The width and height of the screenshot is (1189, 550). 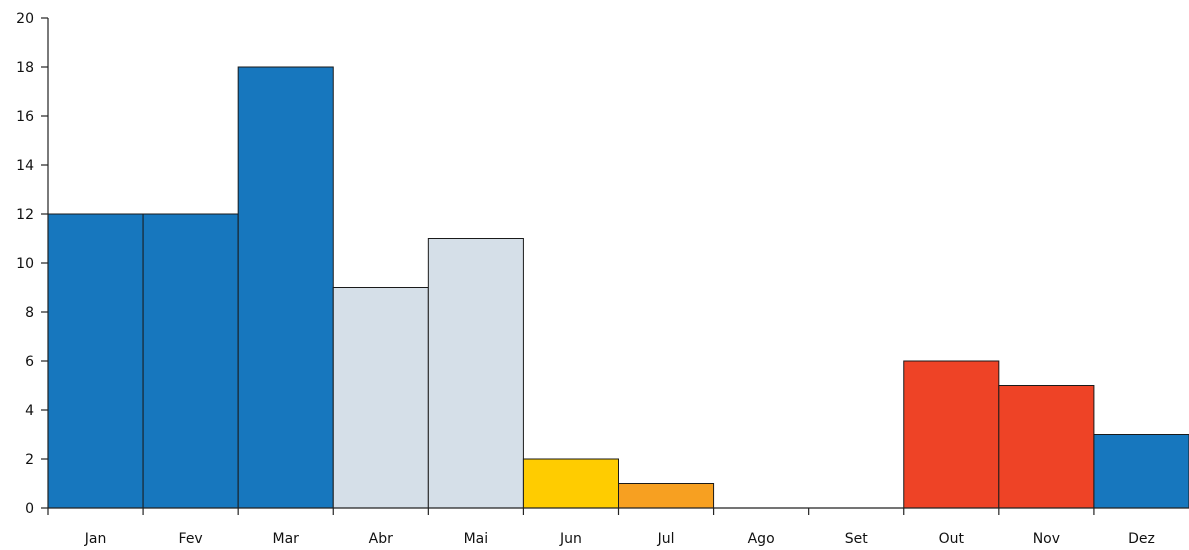 I want to click on y-tick-label-18: 18, so click(x=25, y=68).